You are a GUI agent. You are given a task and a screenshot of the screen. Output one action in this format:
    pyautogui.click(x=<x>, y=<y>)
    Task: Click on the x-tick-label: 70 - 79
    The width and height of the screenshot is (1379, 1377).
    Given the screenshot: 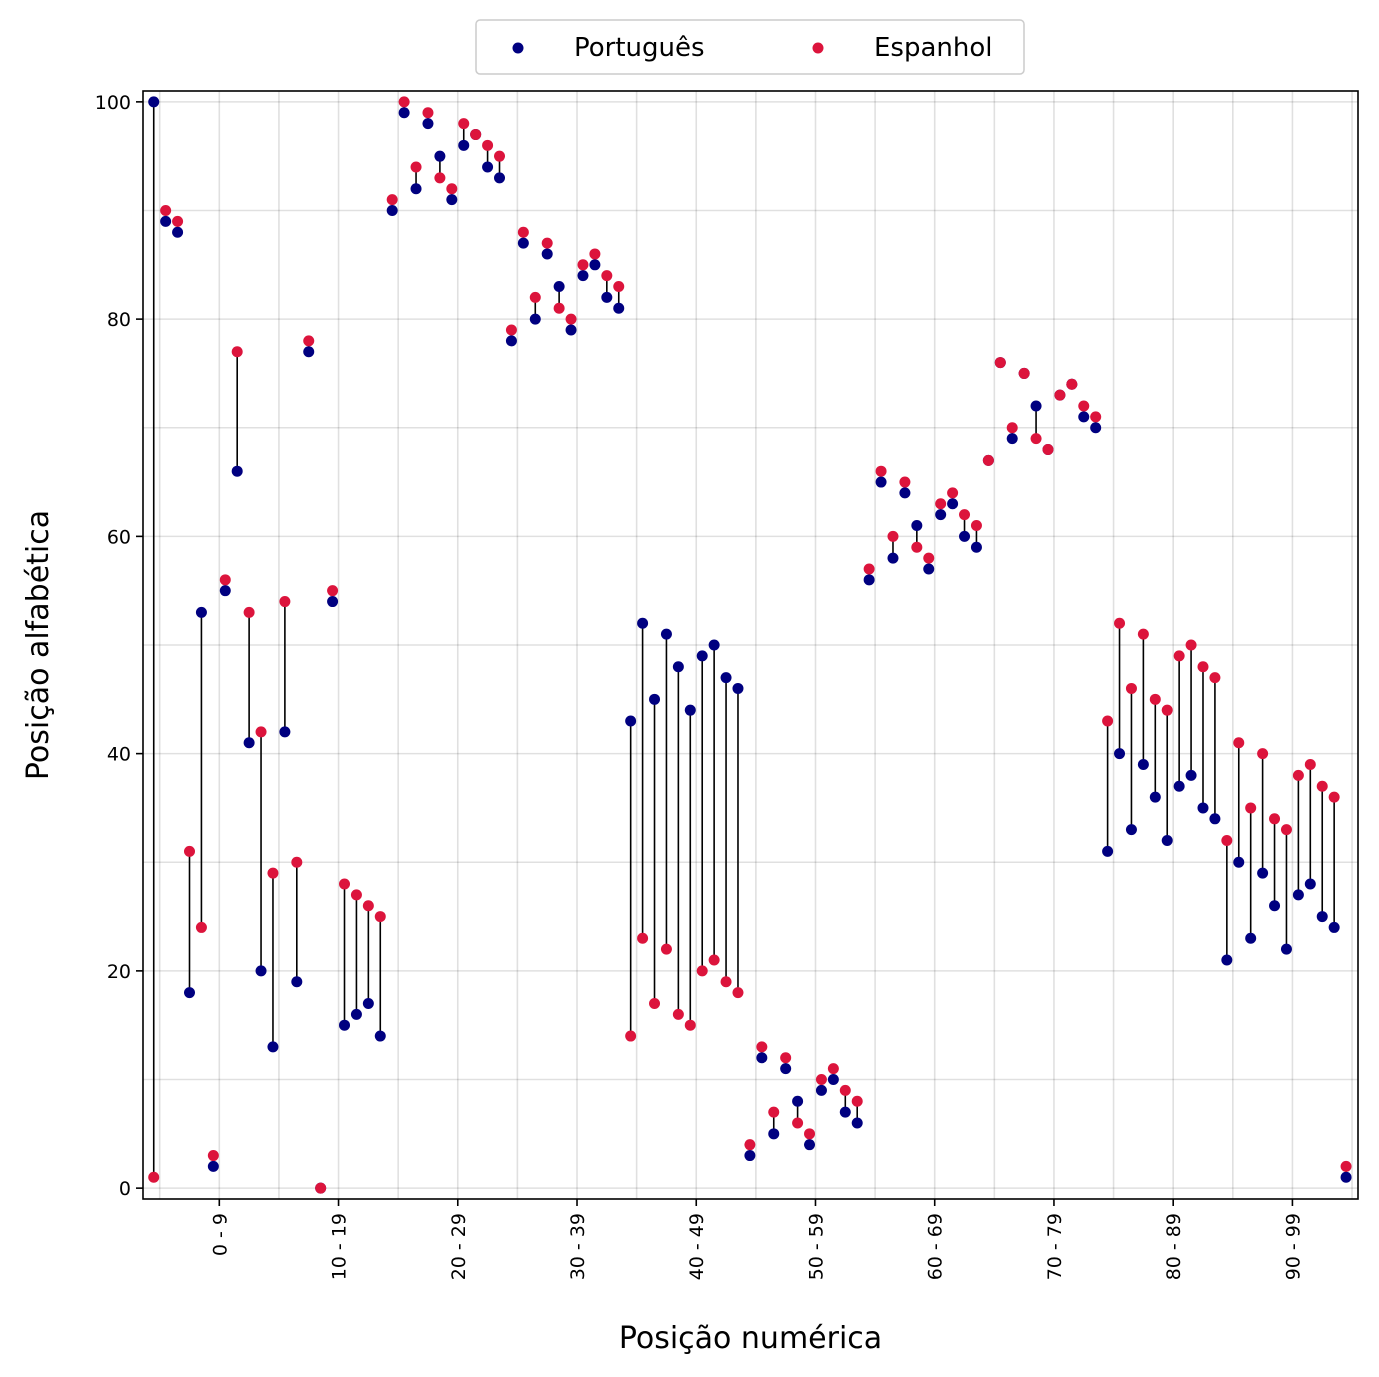 What is the action you would take?
    pyautogui.click(x=1055, y=1246)
    